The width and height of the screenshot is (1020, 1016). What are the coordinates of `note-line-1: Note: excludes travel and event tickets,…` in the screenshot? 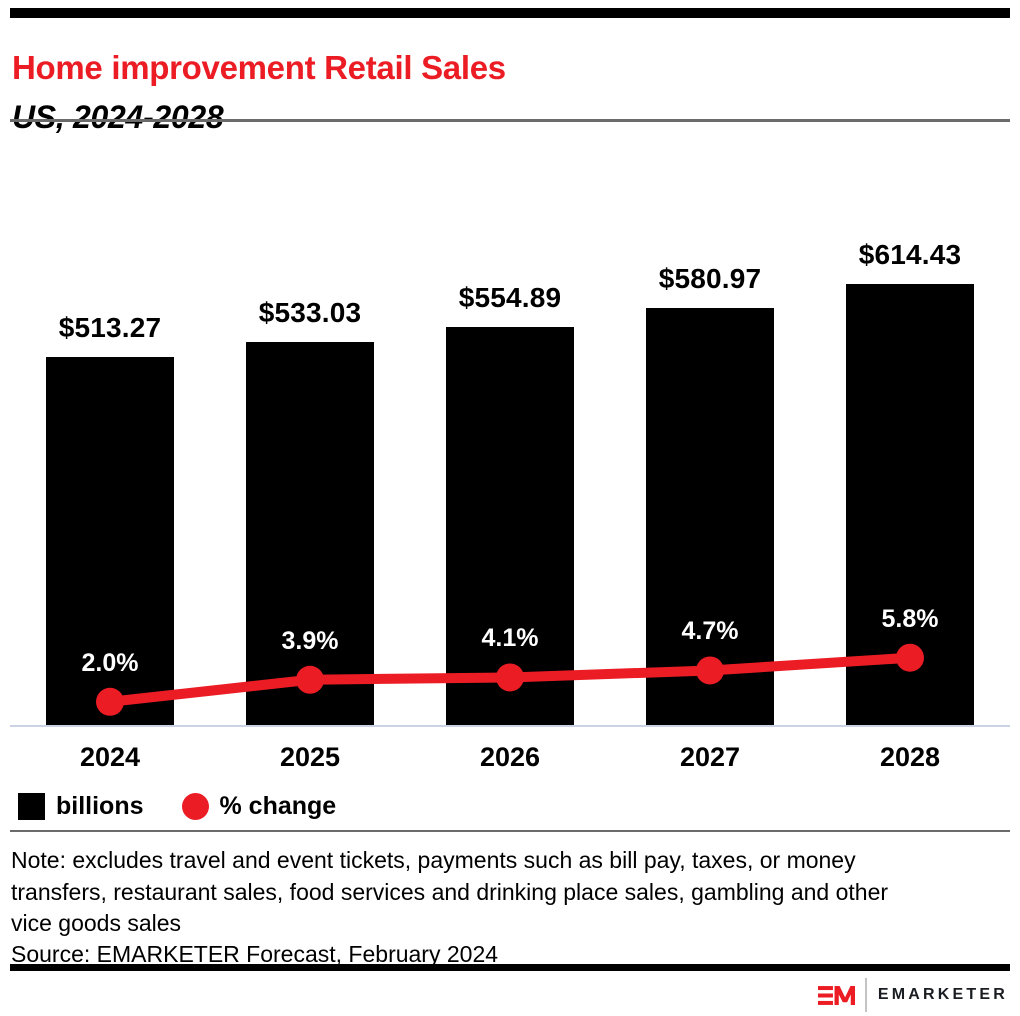 It's located at (433, 860).